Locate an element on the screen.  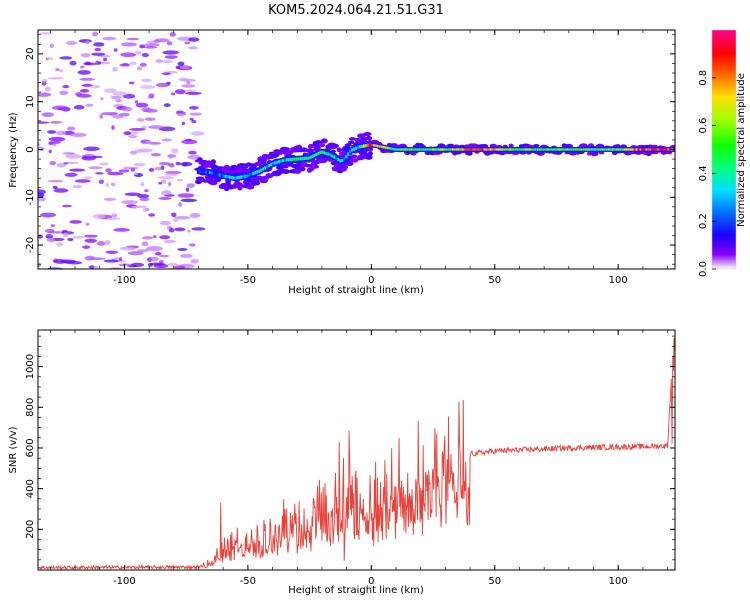
colorbar-tick-label: 0.8 is located at coordinates (703, 78).